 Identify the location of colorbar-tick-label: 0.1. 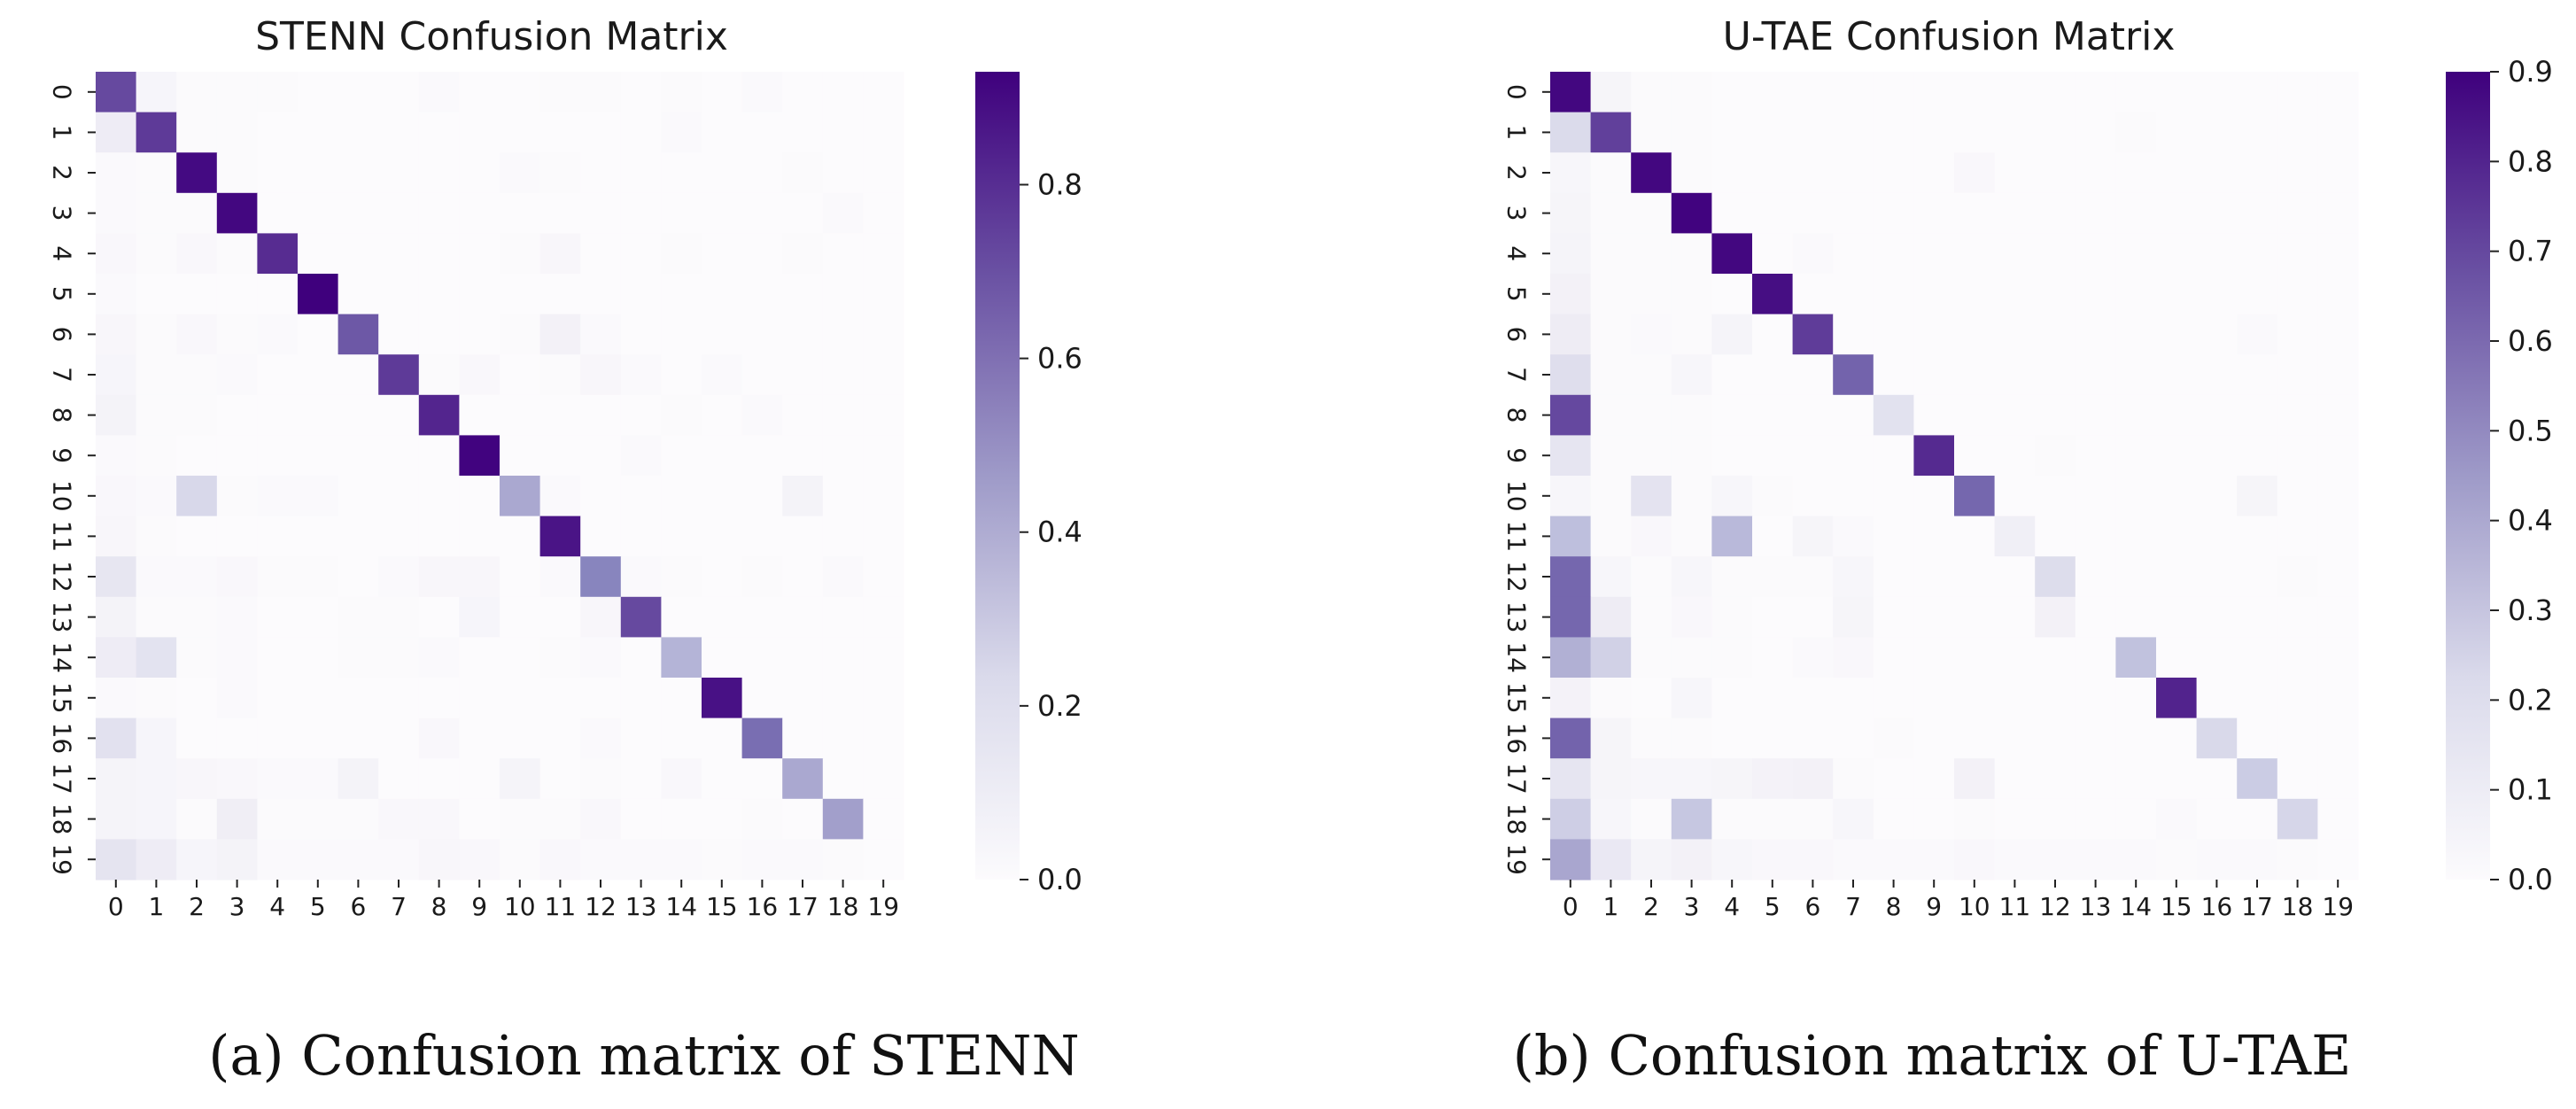
(2530, 790).